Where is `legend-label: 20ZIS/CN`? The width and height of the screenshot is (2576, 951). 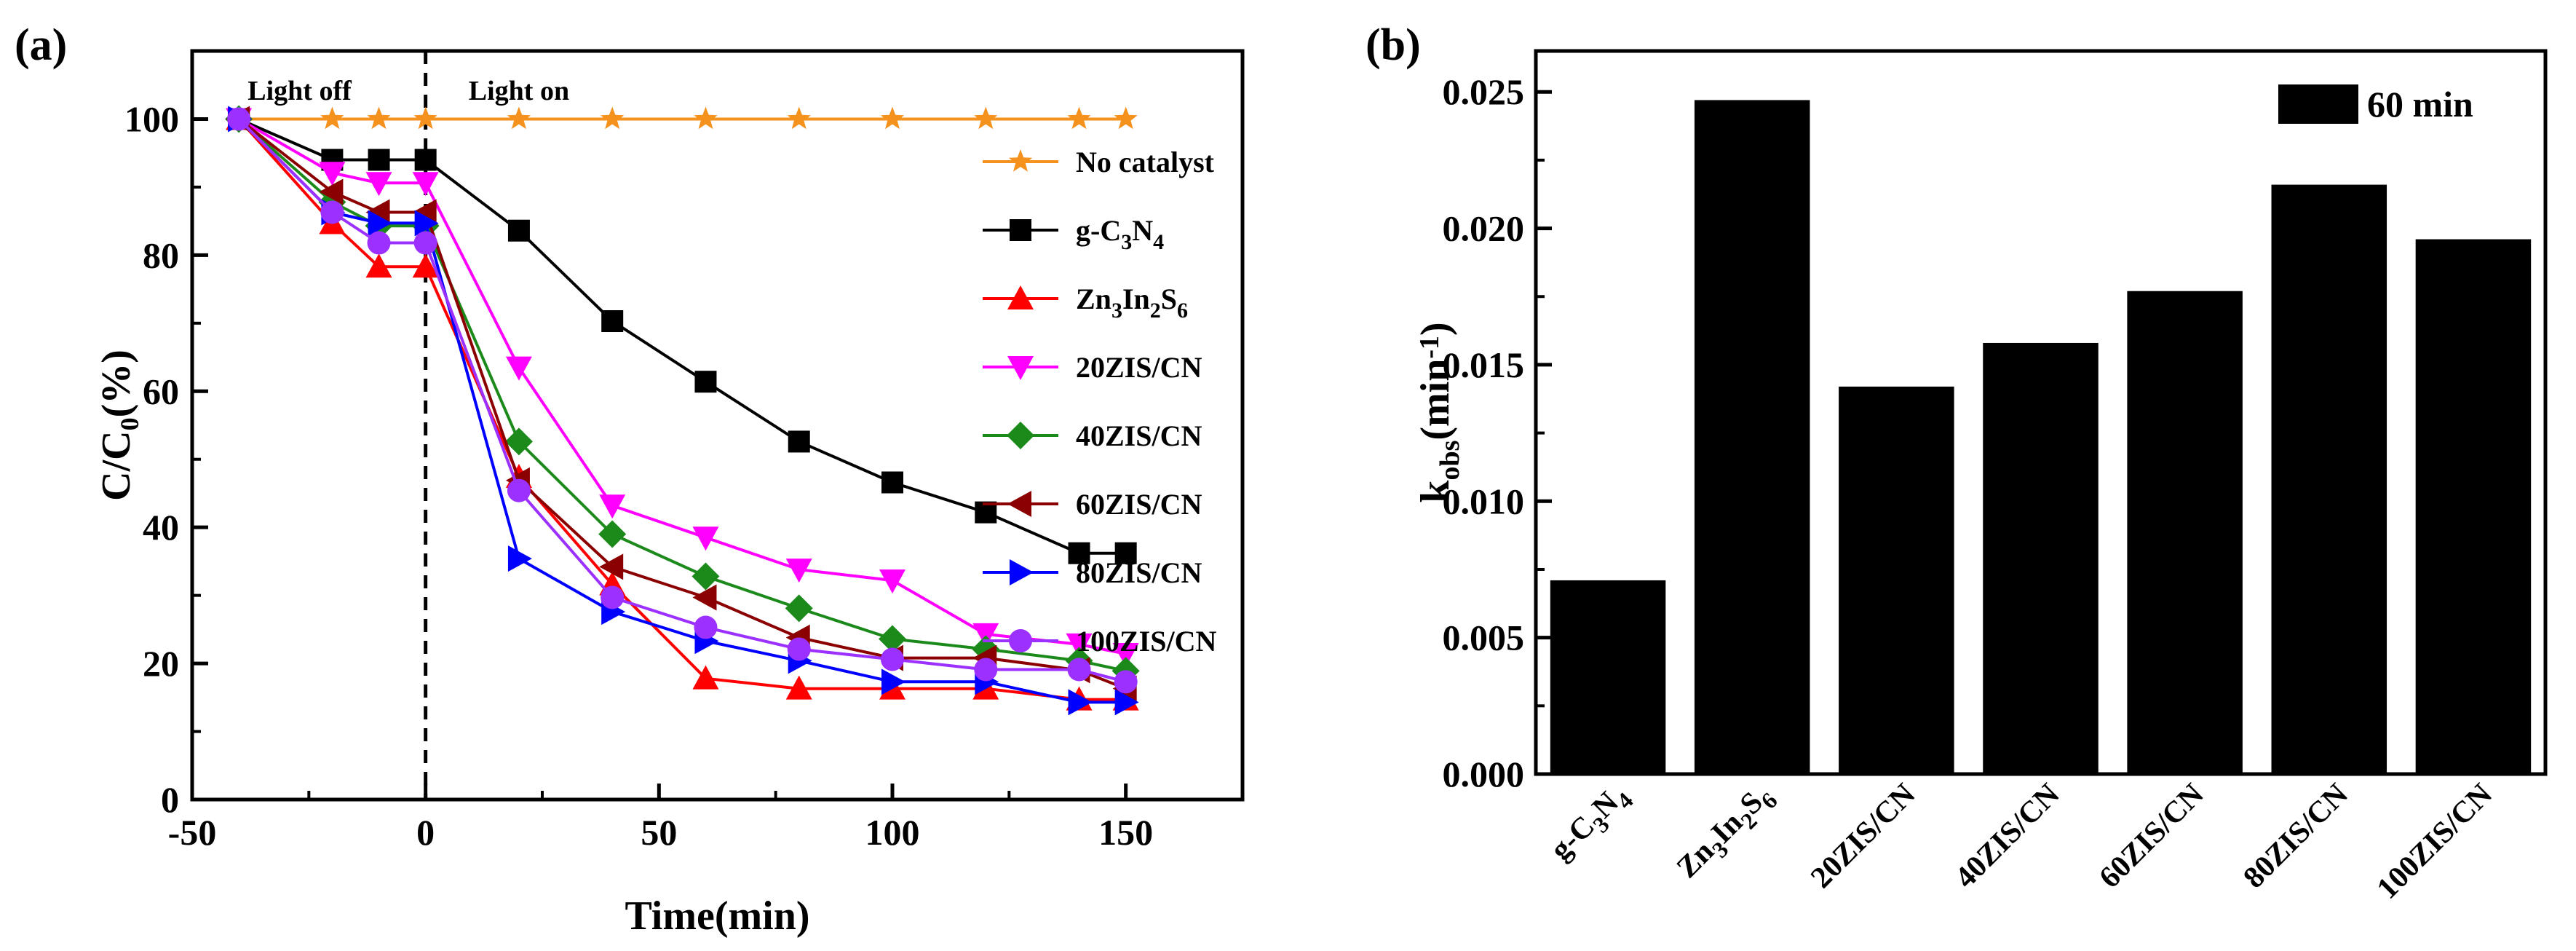 legend-label: 20ZIS/CN is located at coordinates (1139, 367).